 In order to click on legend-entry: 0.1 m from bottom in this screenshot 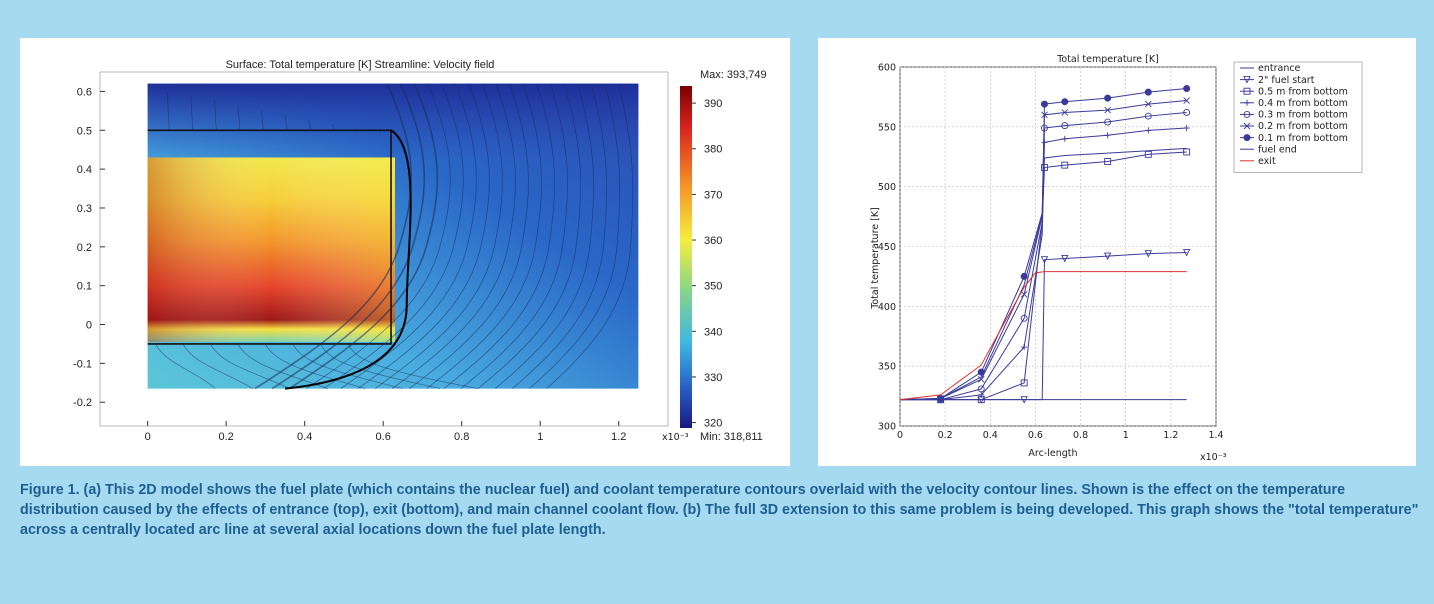, I will do `click(1303, 138)`.